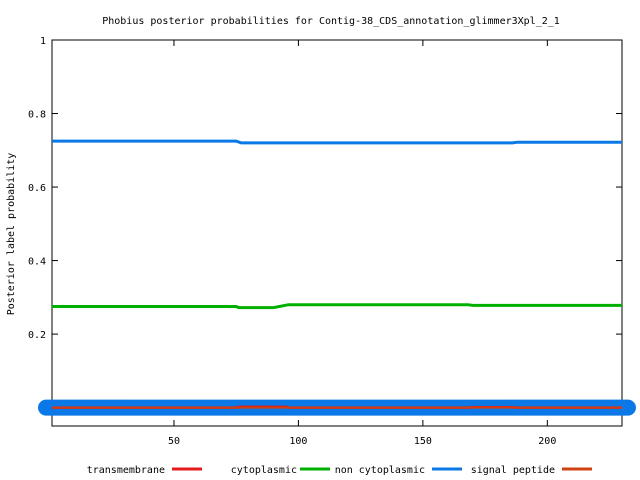  I want to click on y-axis-label: Posterior label probability, so click(11, 234).